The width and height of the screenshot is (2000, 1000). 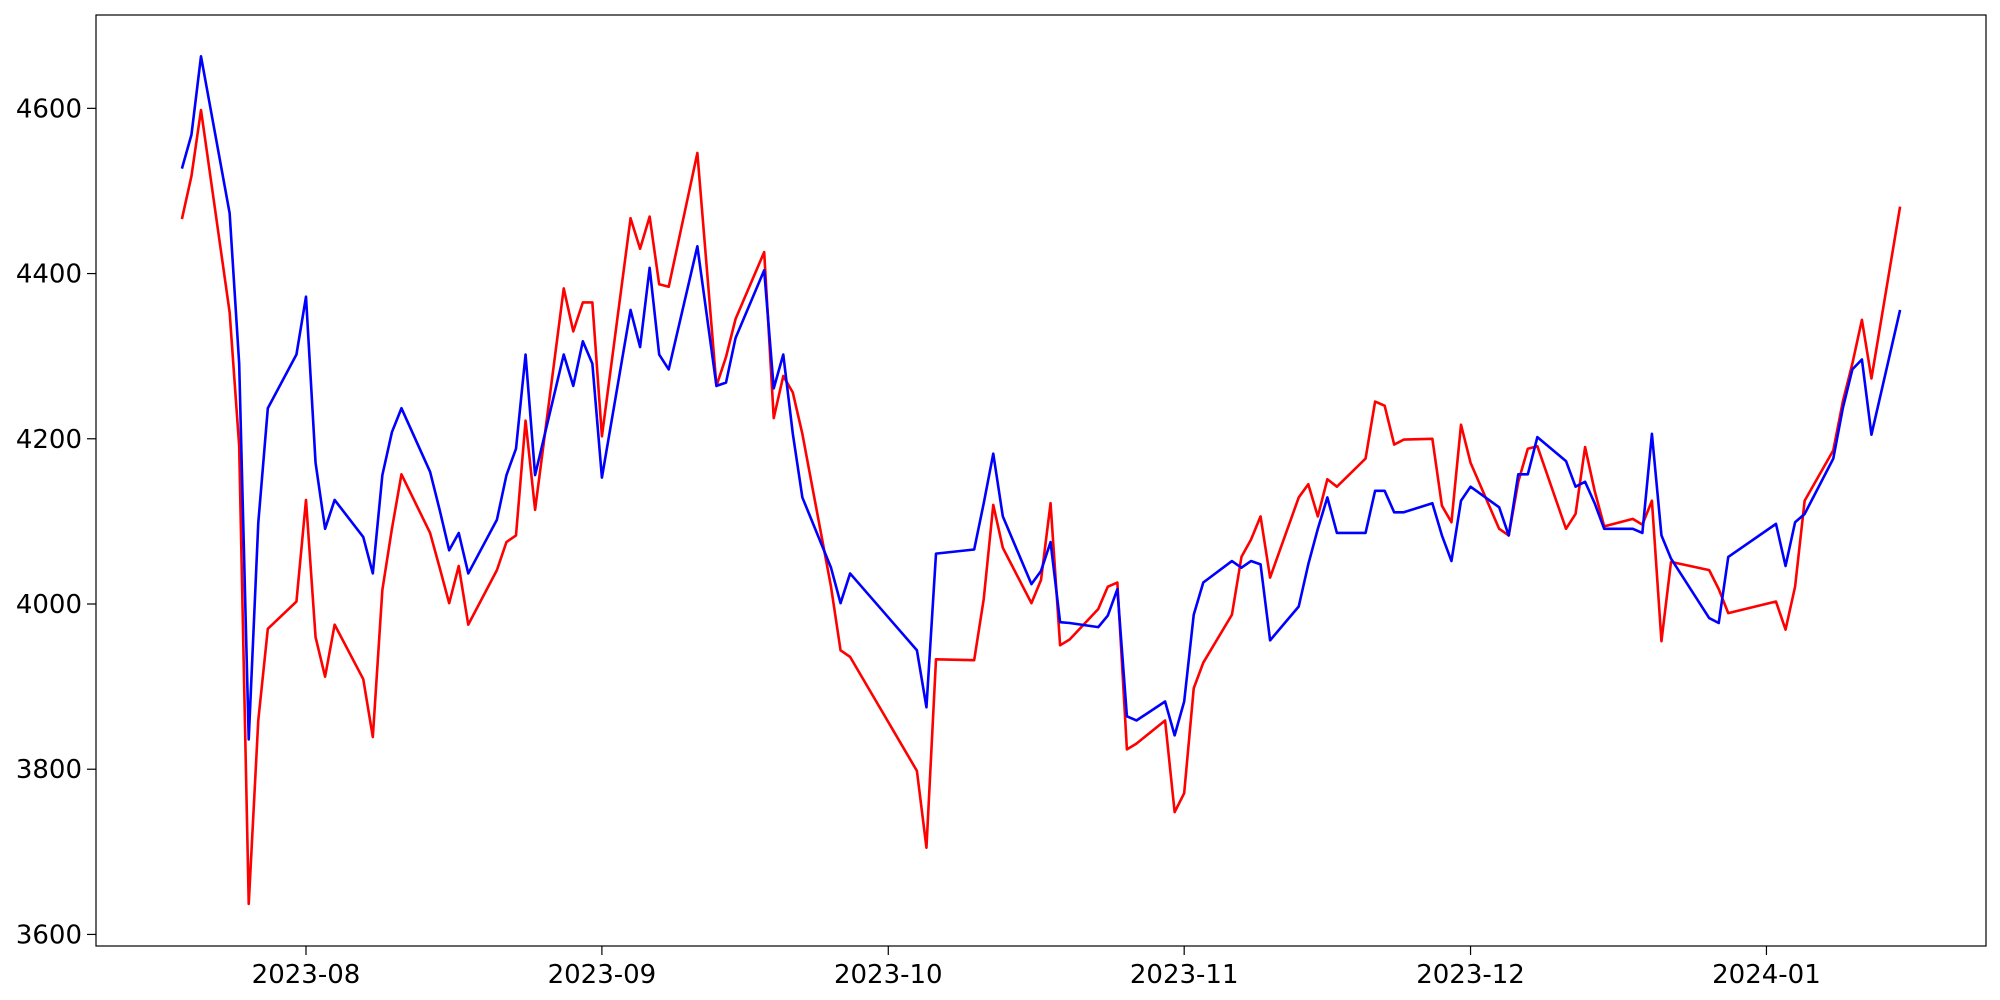 I want to click on x-tick-label: 2024-01, so click(x=1766, y=975).